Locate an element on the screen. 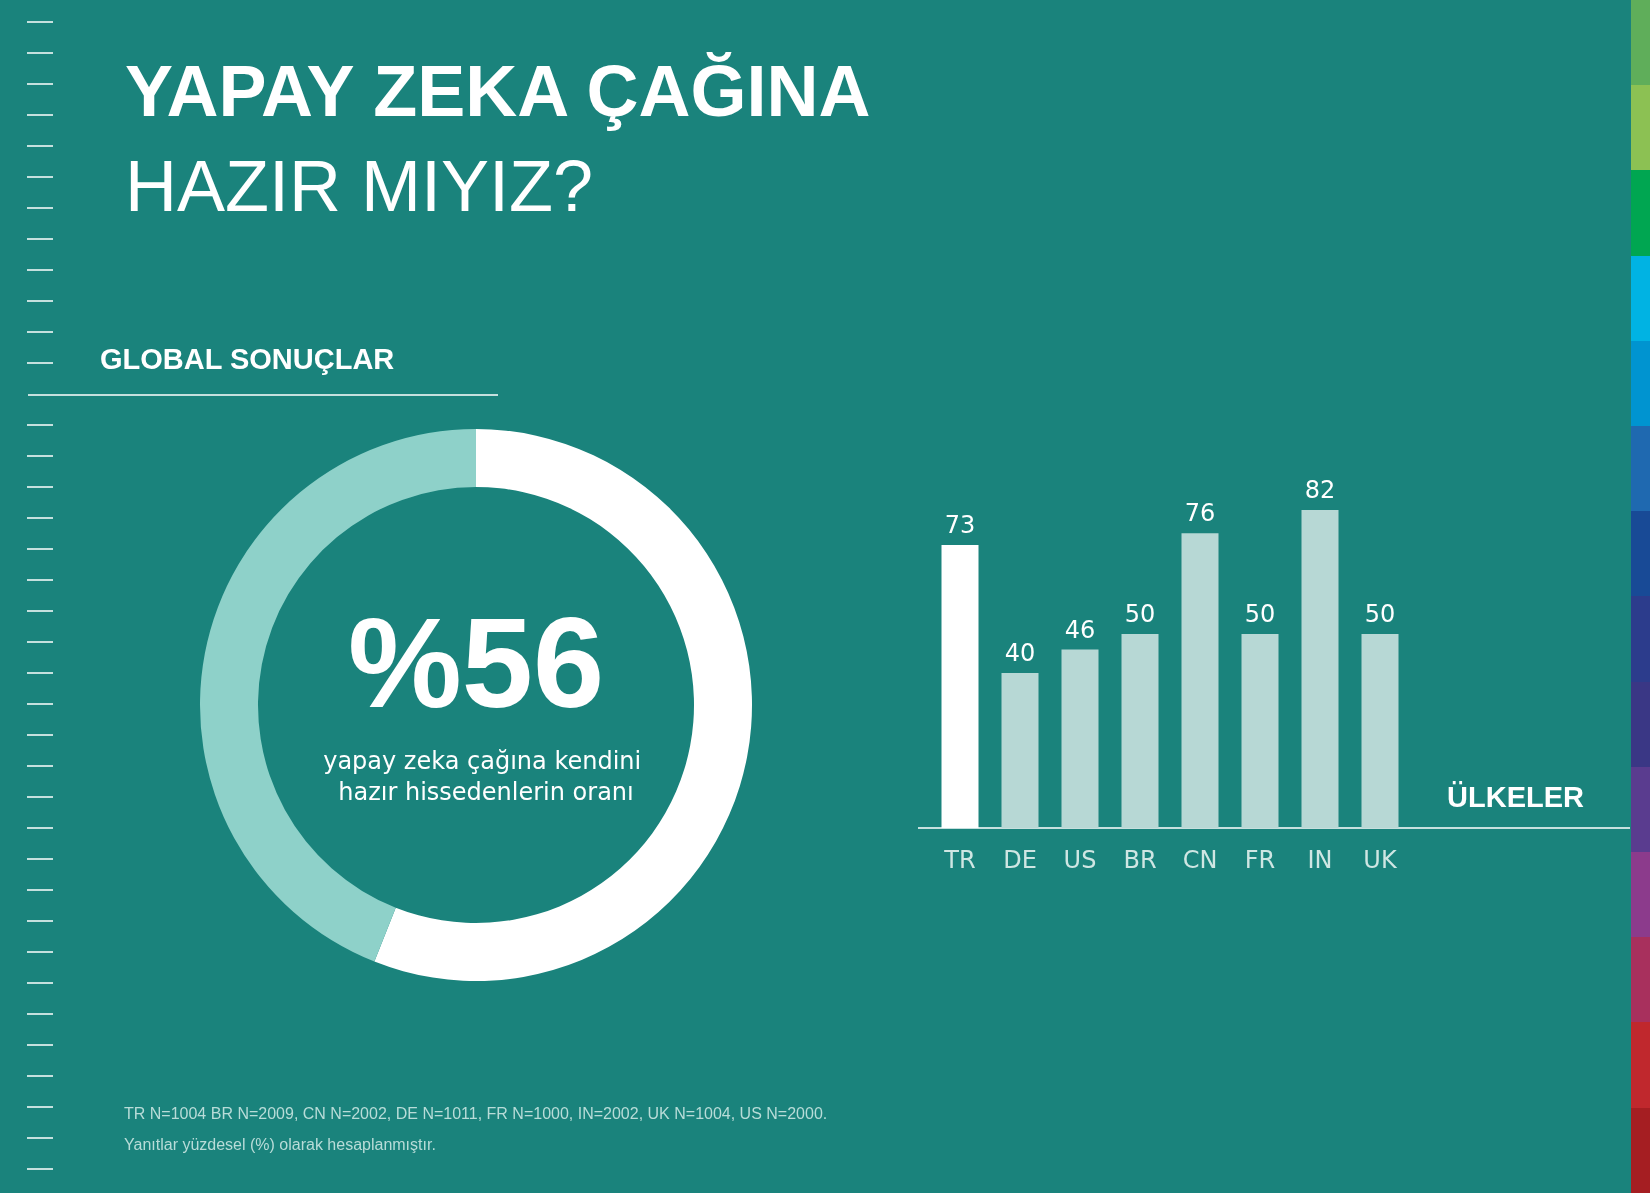 The image size is (1650, 1193). x-tick-label: BR is located at coordinates (1140, 860).